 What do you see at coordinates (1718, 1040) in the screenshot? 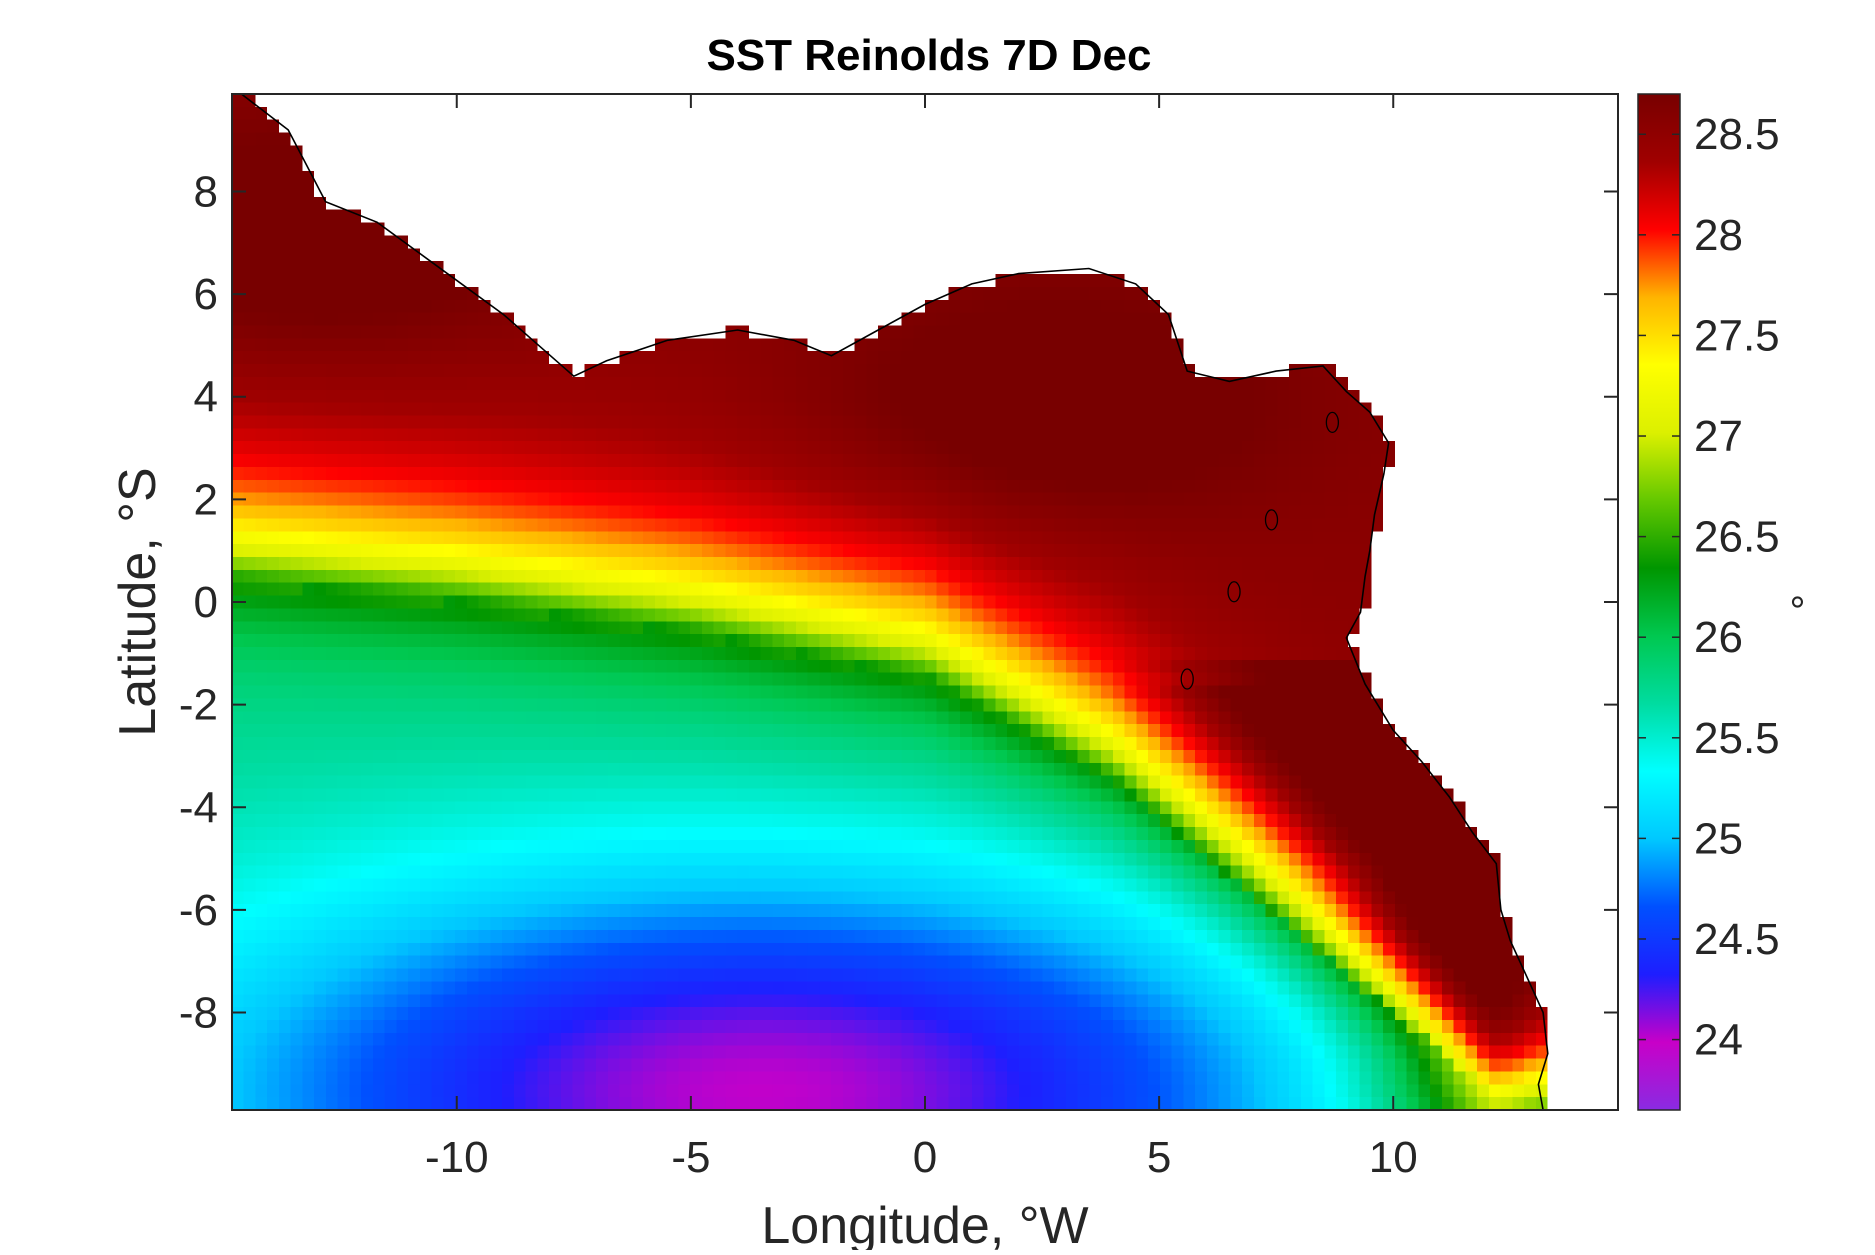
I see `colorbar-tick-label: 24` at bounding box center [1718, 1040].